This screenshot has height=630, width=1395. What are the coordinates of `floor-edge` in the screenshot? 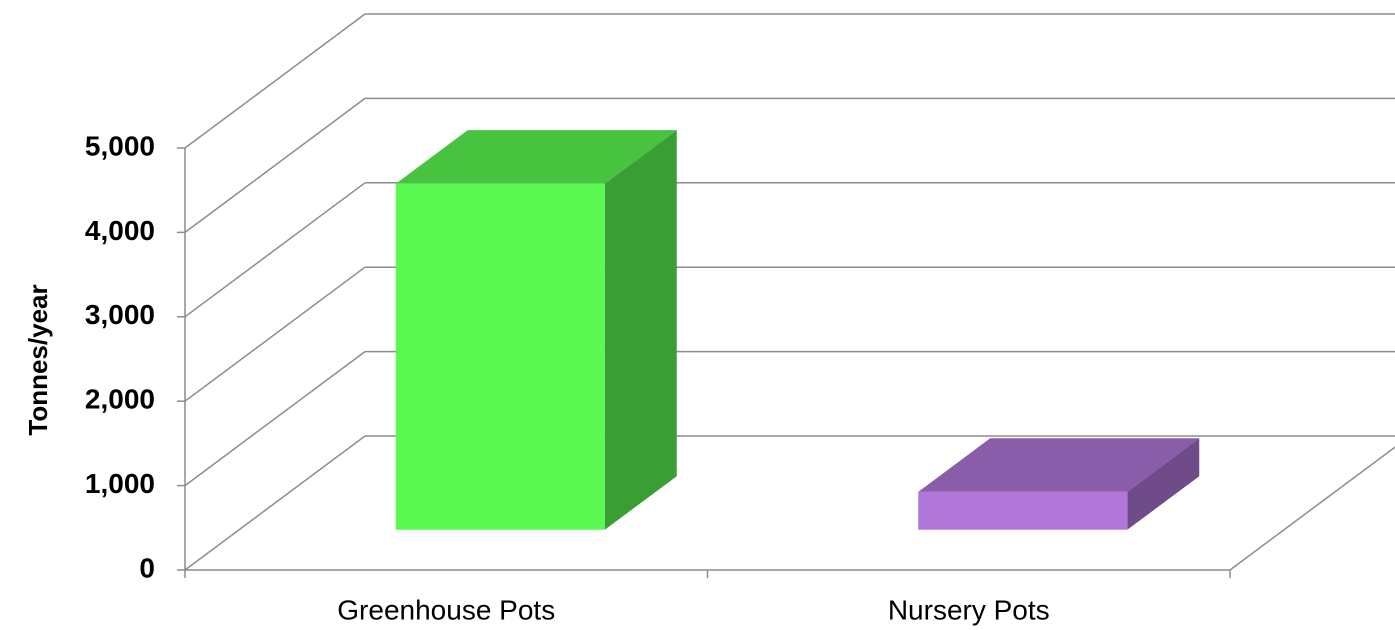 It's located at (1312, 508).